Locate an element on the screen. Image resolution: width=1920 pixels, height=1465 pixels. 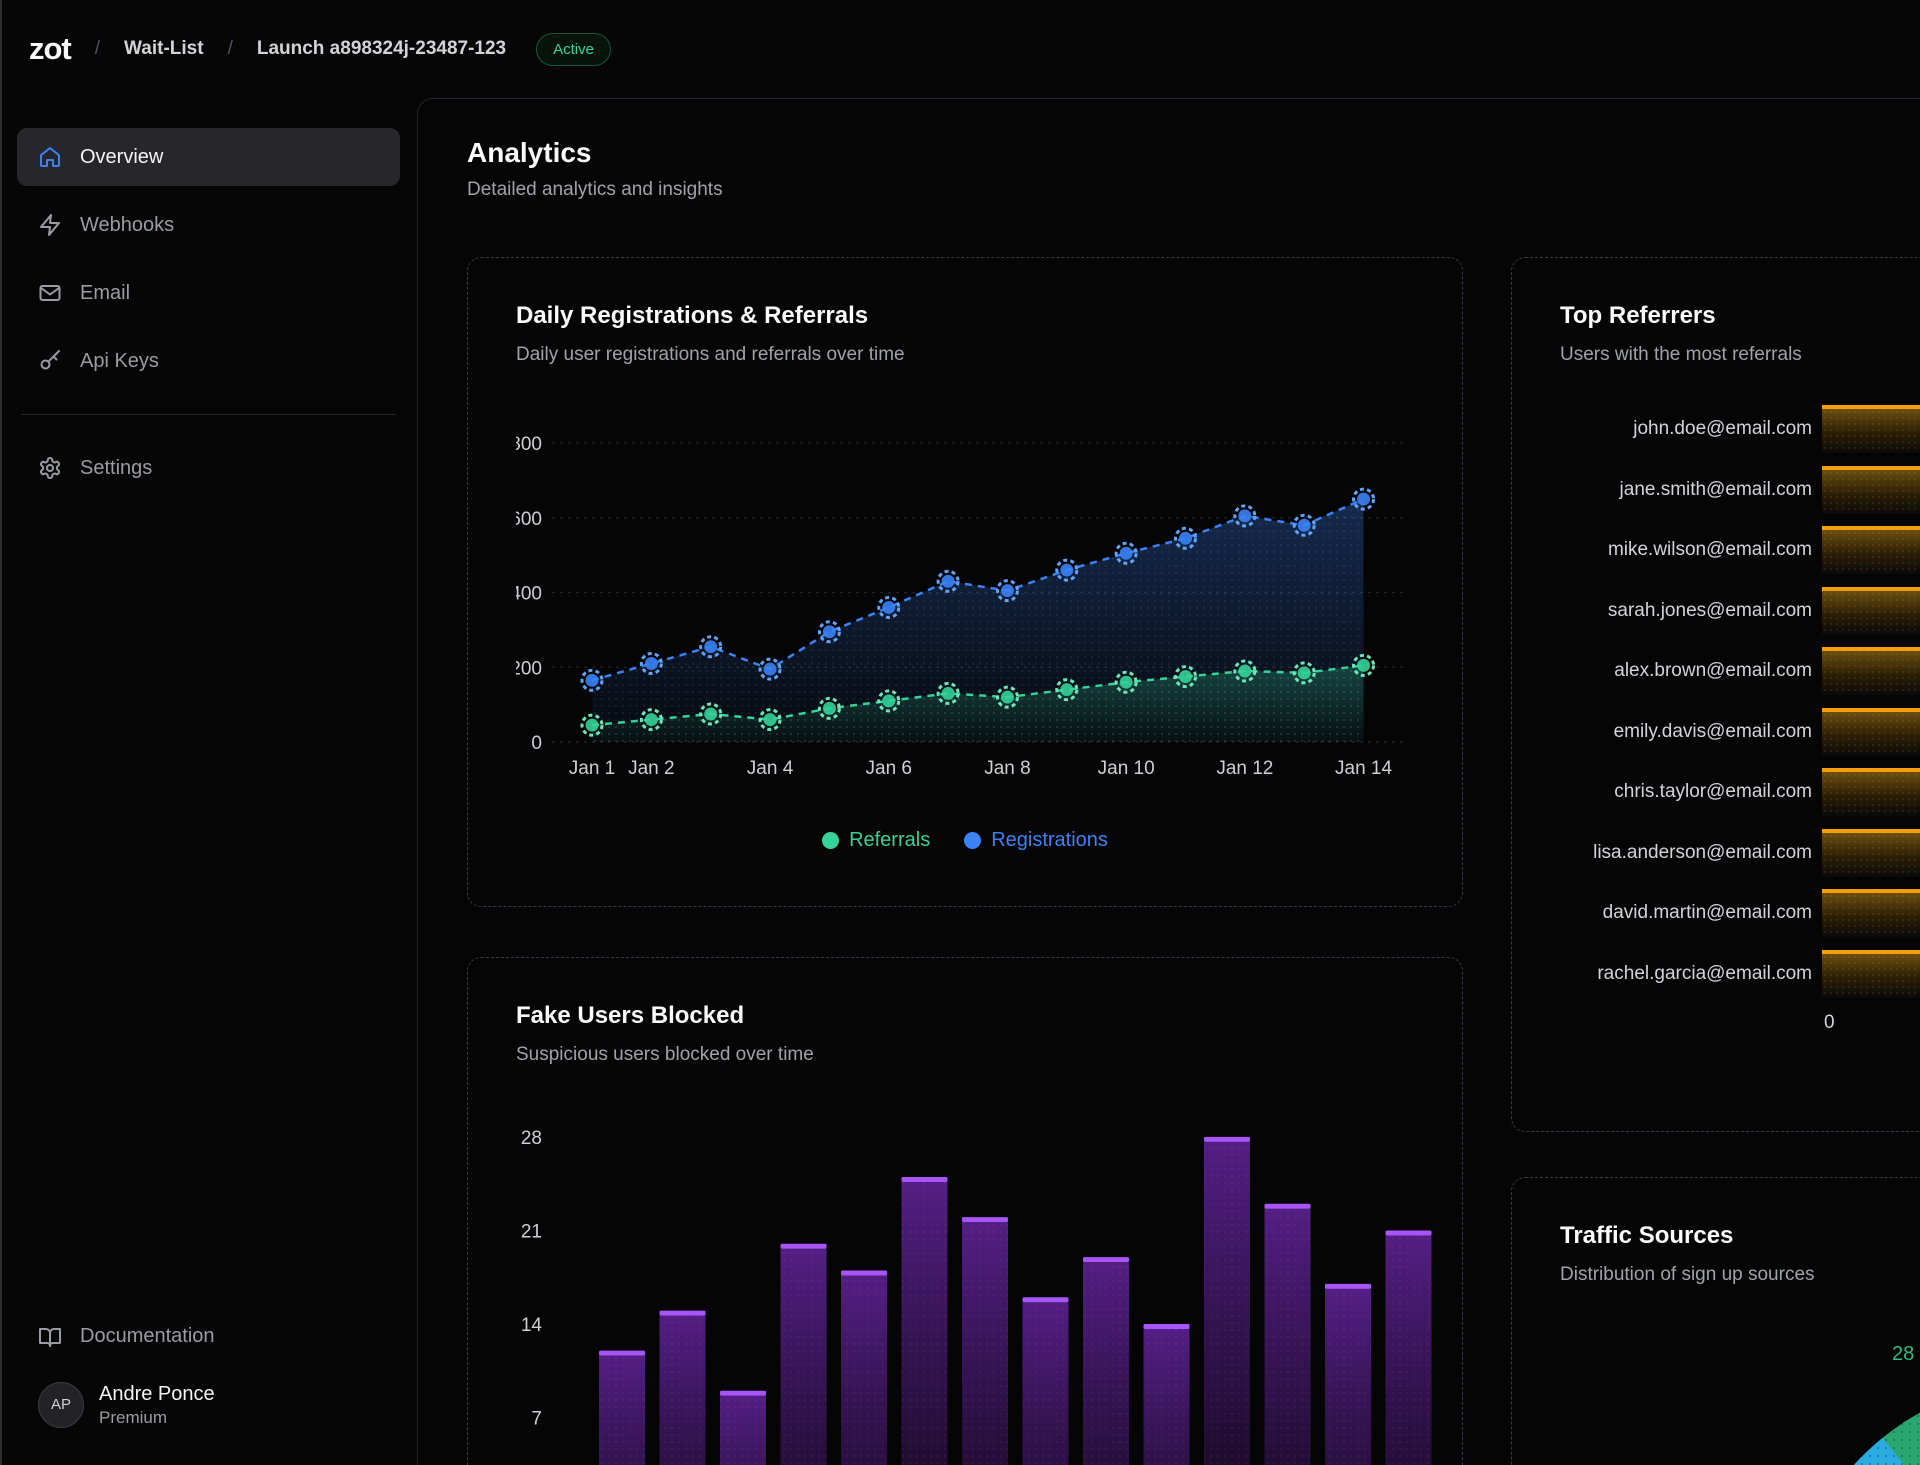
legend-dot-referrals is located at coordinates (831, 840).